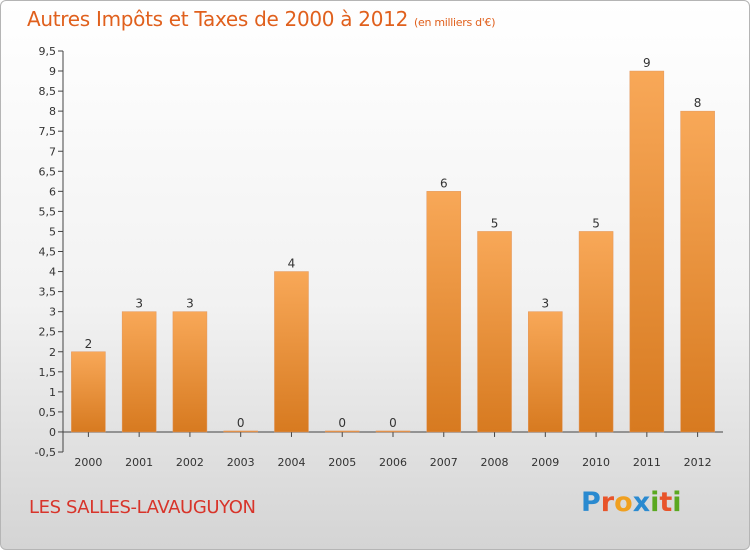 Image resolution: width=750 pixels, height=550 pixels. I want to click on y-tick-label: 2, so click(52, 352).